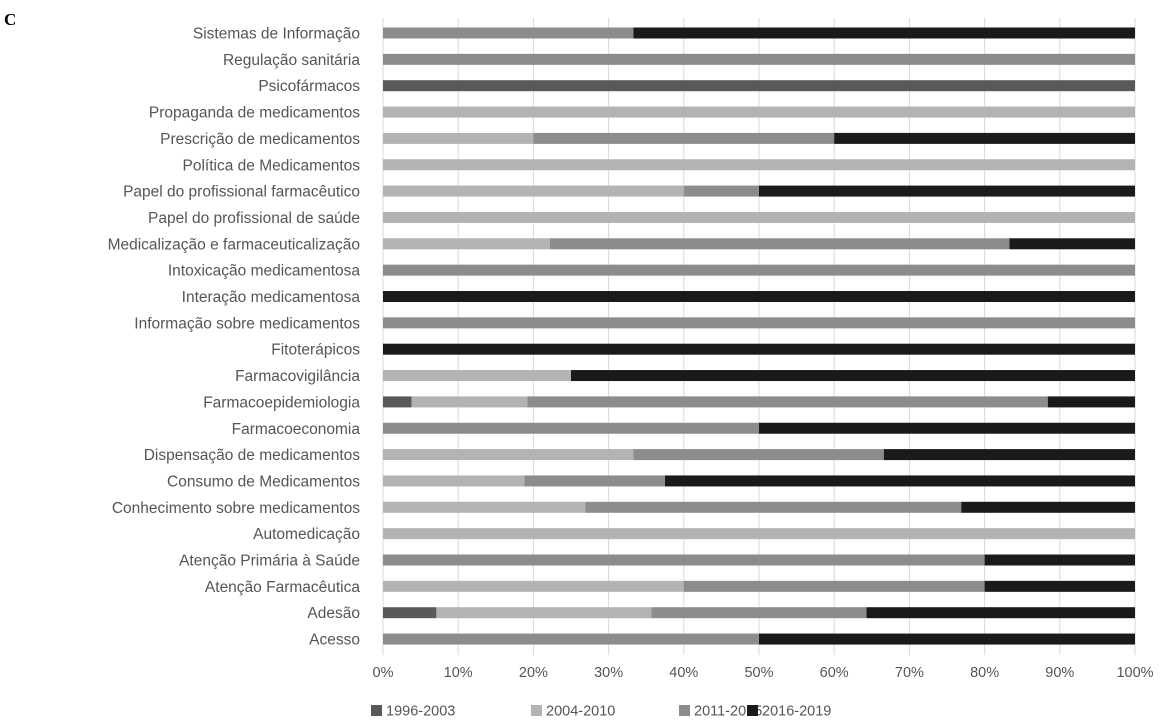  Describe the element at coordinates (10, 19) in the screenshot. I see `panel-letter: C` at that location.